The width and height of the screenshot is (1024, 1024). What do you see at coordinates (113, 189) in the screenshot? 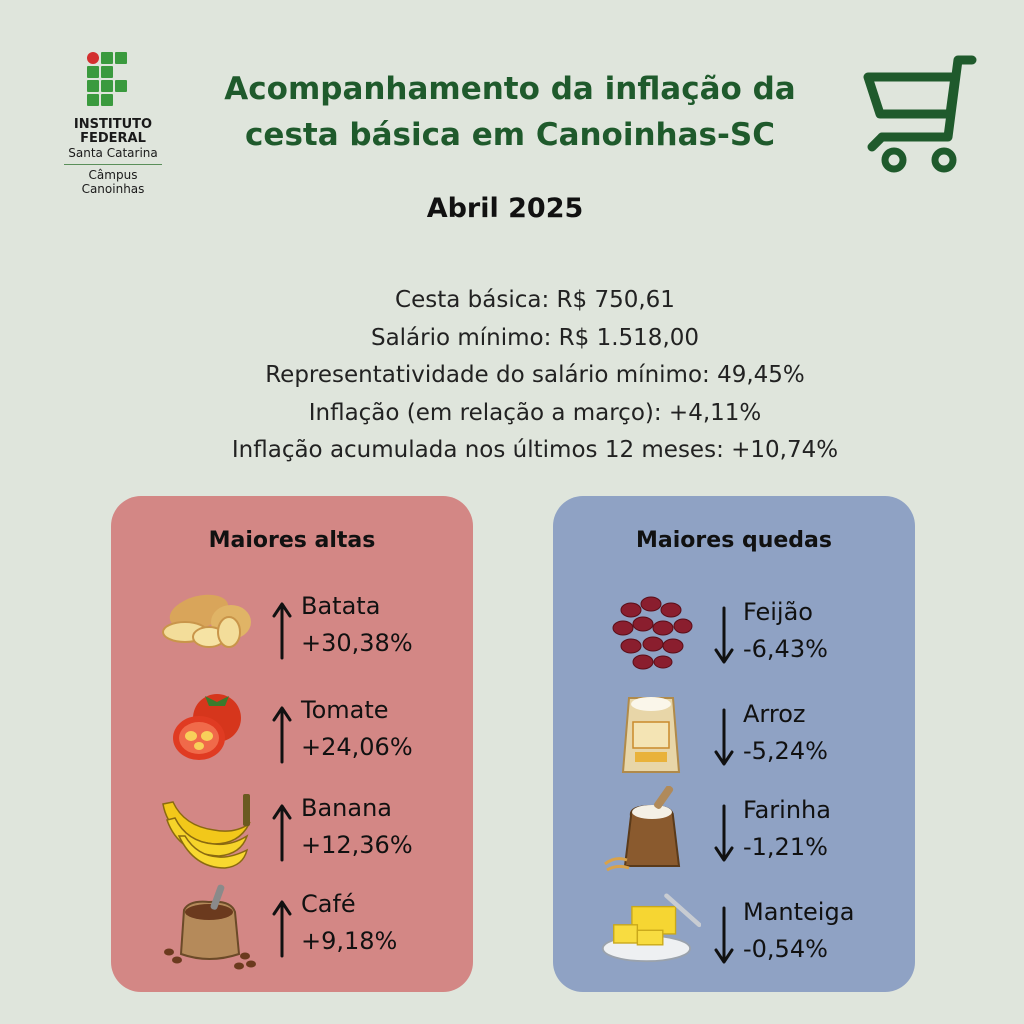
I see `logo-text-campus-name: Canoinhas` at bounding box center [113, 189].